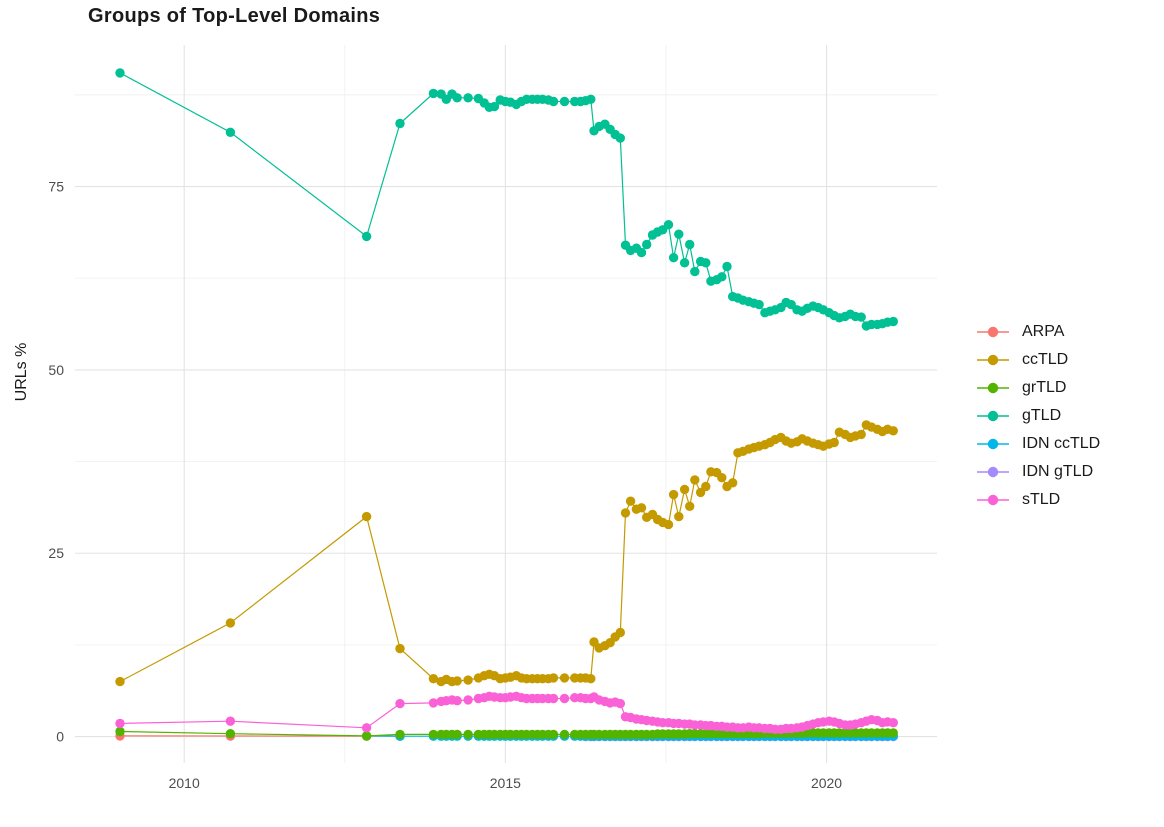 The image size is (1164, 827). Describe the element at coordinates (1043, 331) in the screenshot. I see `legend-label: ARPA` at that location.